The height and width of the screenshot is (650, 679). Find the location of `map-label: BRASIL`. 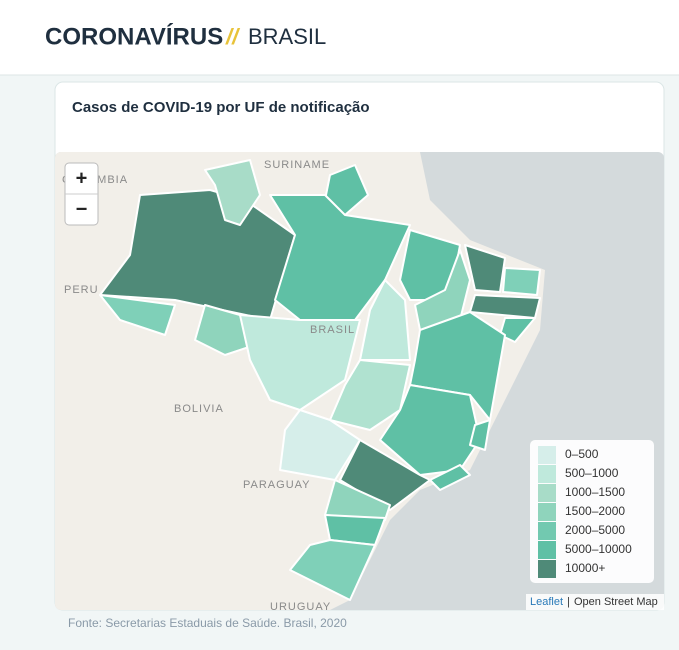

map-label: BRASIL is located at coordinates (332, 330).